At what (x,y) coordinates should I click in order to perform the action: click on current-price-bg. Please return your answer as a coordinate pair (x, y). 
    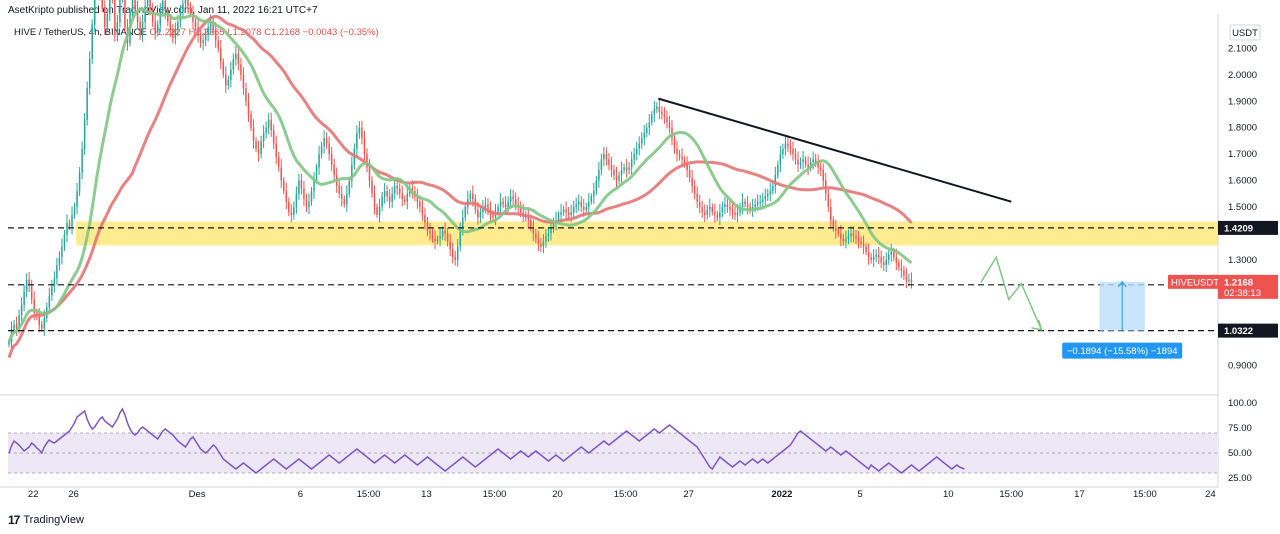
    Looking at the image, I should click on (1248, 286).